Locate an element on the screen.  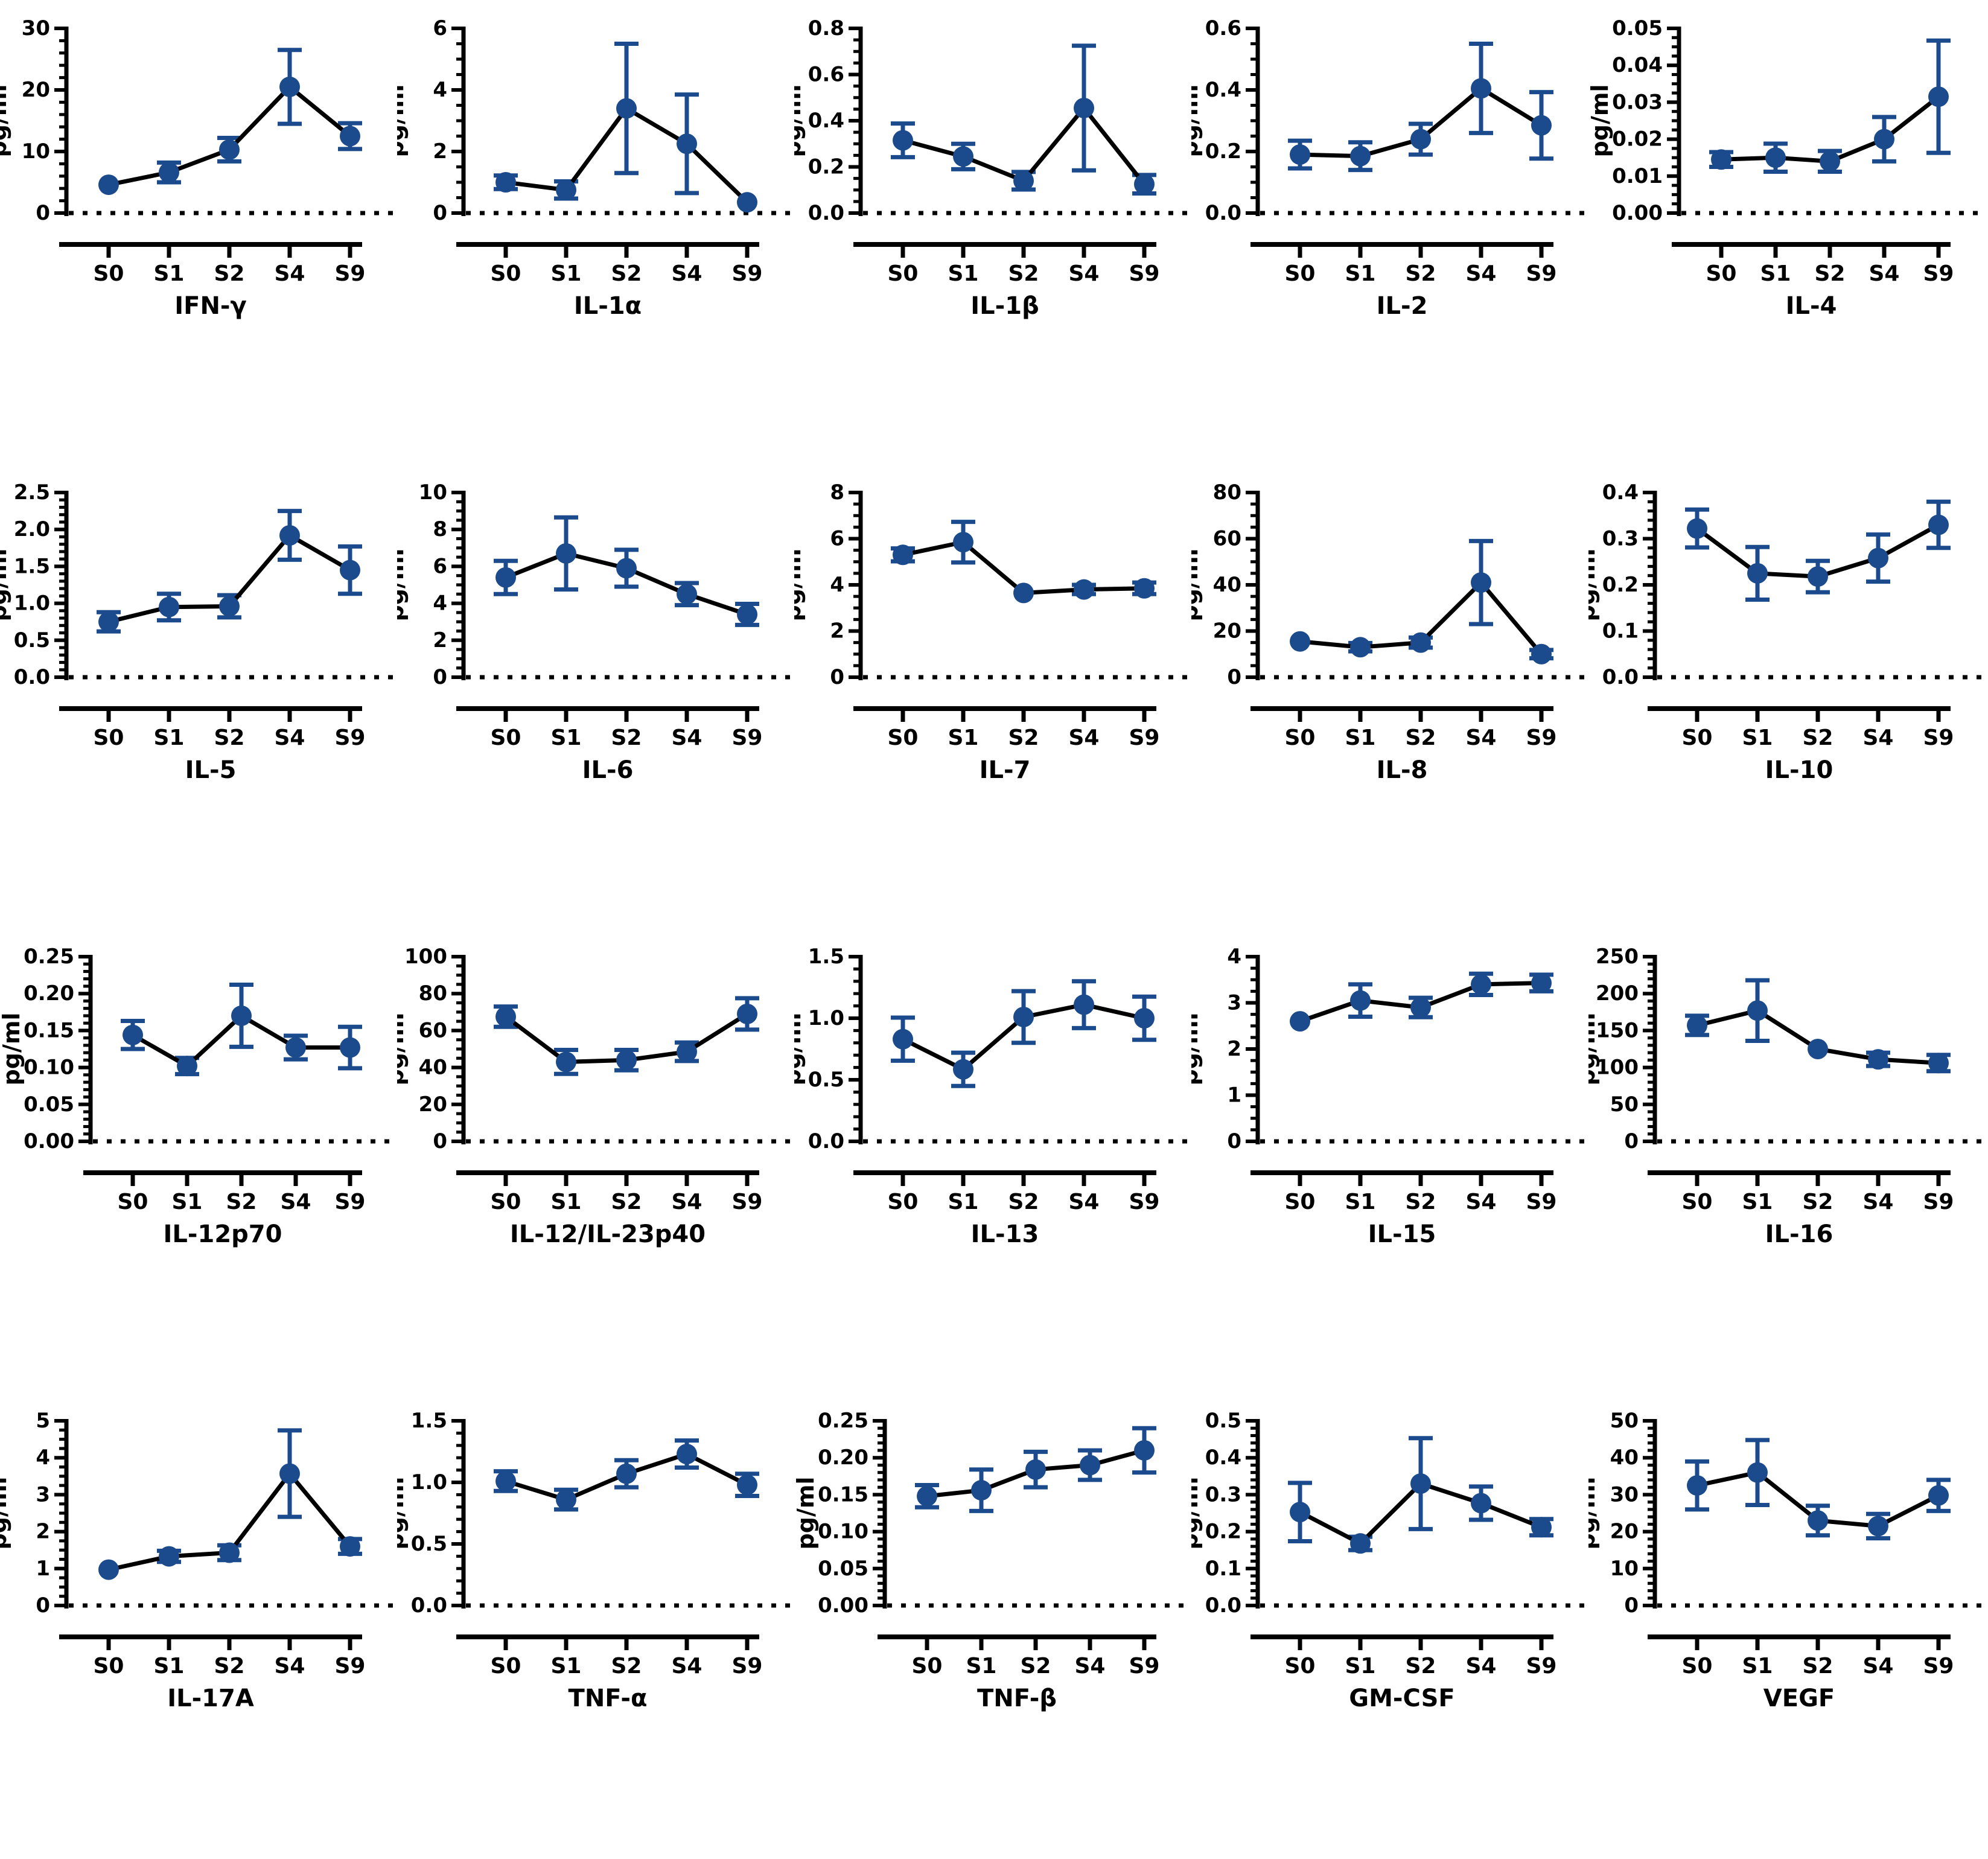
y-tick-label: 0.00 is located at coordinates (1637, 213).